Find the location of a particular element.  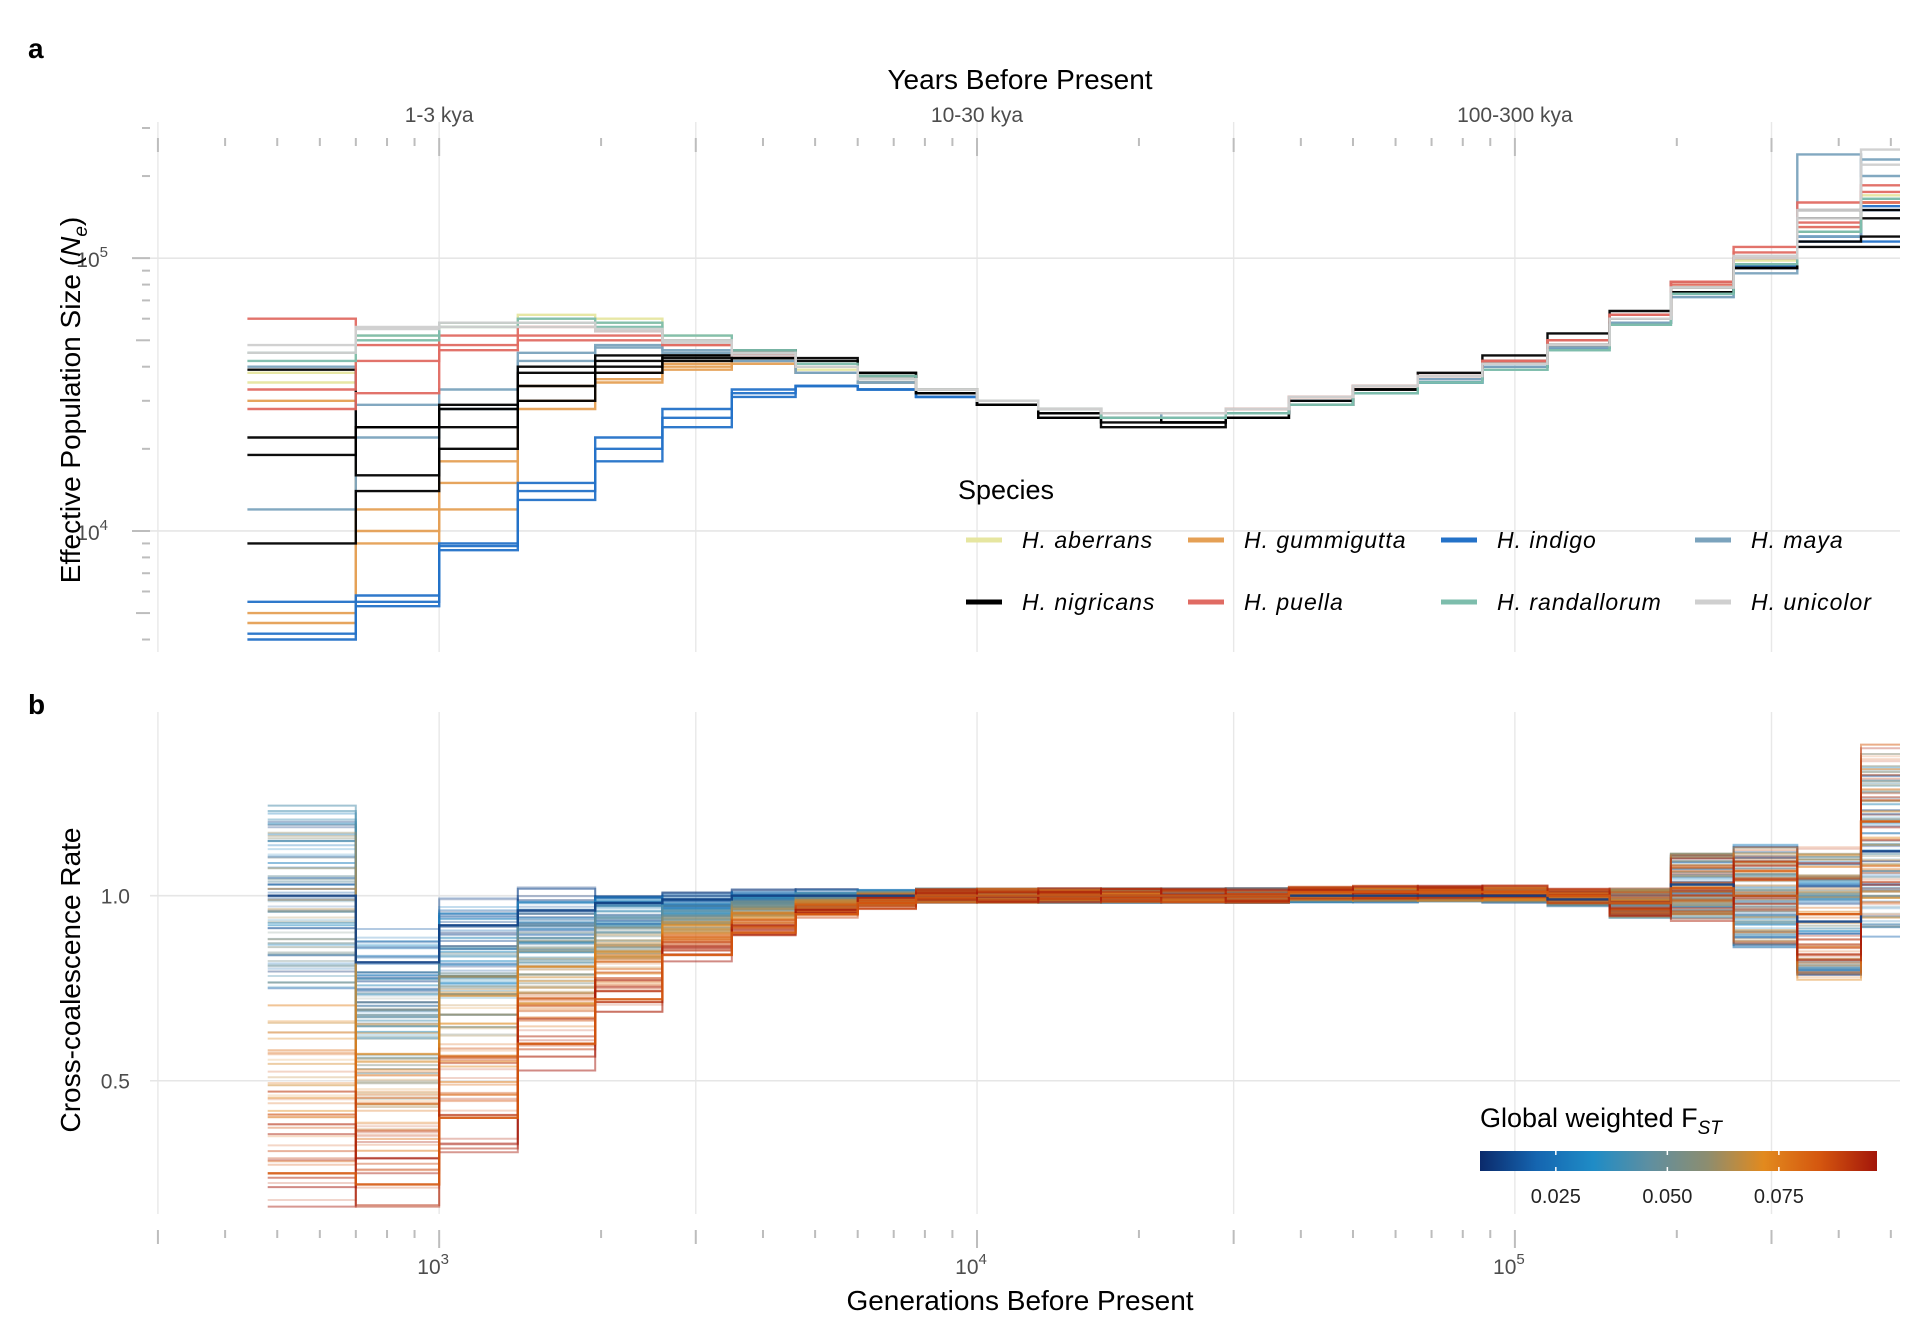

ccr-y-axis-title: Cross-coalescence Rate is located at coordinates (70, 979).